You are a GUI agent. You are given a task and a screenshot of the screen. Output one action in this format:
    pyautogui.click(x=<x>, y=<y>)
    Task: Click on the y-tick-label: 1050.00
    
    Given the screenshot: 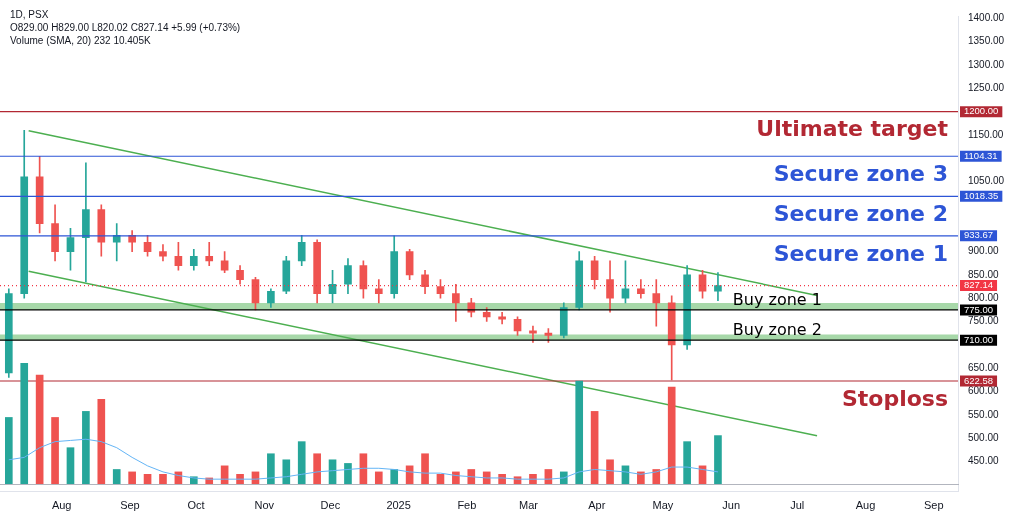 What is the action you would take?
    pyautogui.click(x=986, y=181)
    